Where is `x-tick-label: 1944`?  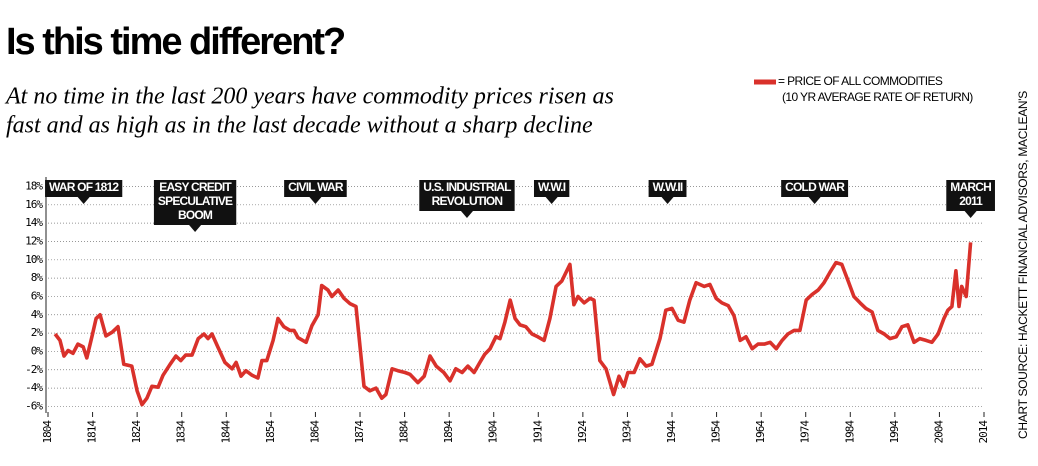 x-tick-label: 1944 is located at coordinates (671, 432).